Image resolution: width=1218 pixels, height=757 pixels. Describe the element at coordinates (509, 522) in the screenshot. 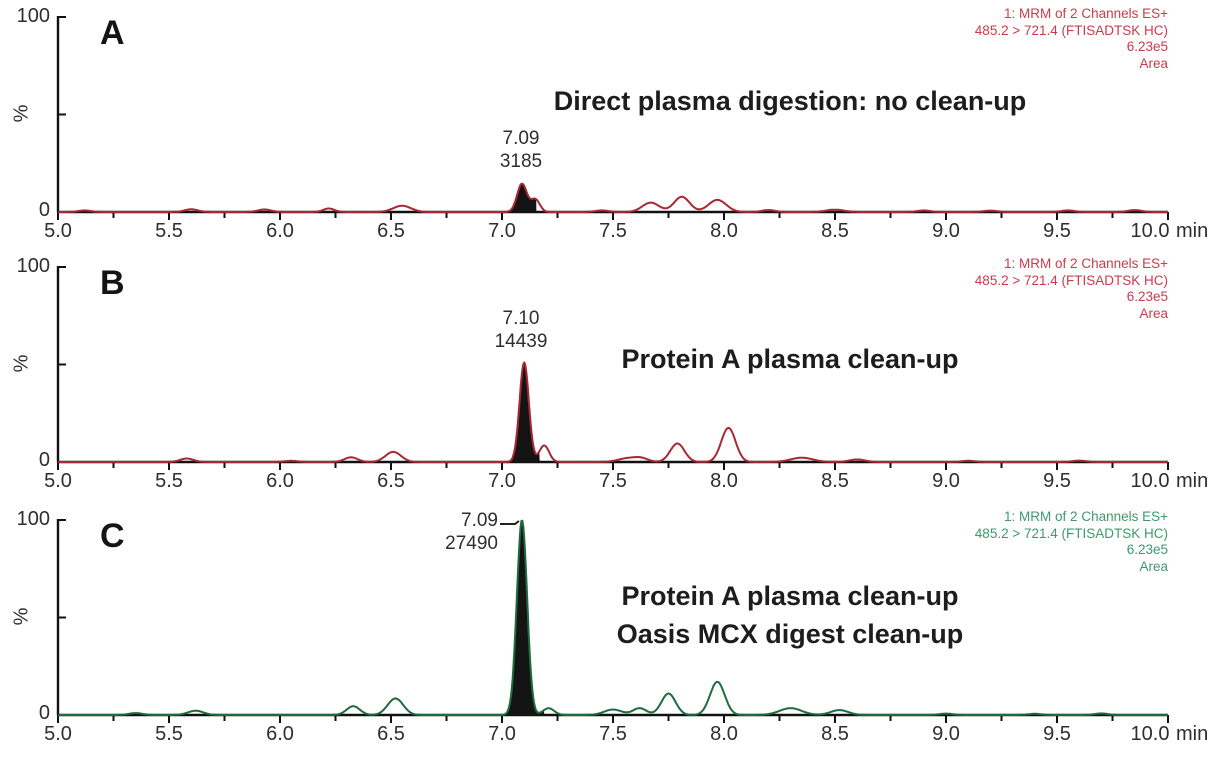

I see `peak-leader-line` at that location.